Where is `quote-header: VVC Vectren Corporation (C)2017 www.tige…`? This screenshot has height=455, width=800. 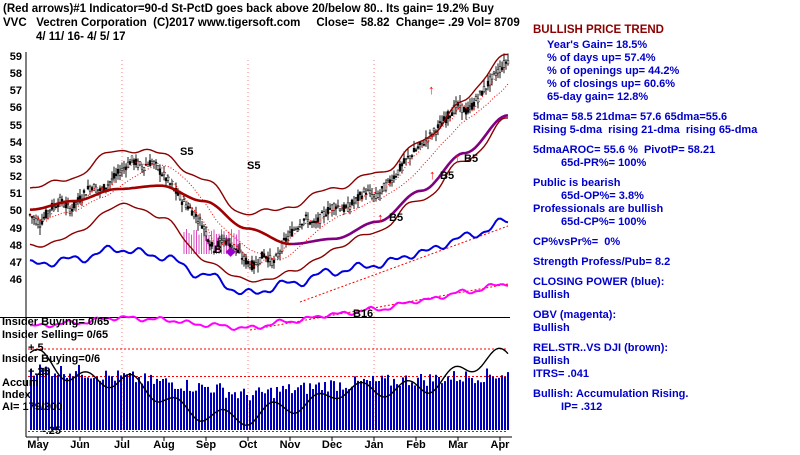 quote-header: VVC Vectren Corporation (C)2017 www.tige… is located at coordinates (261, 23).